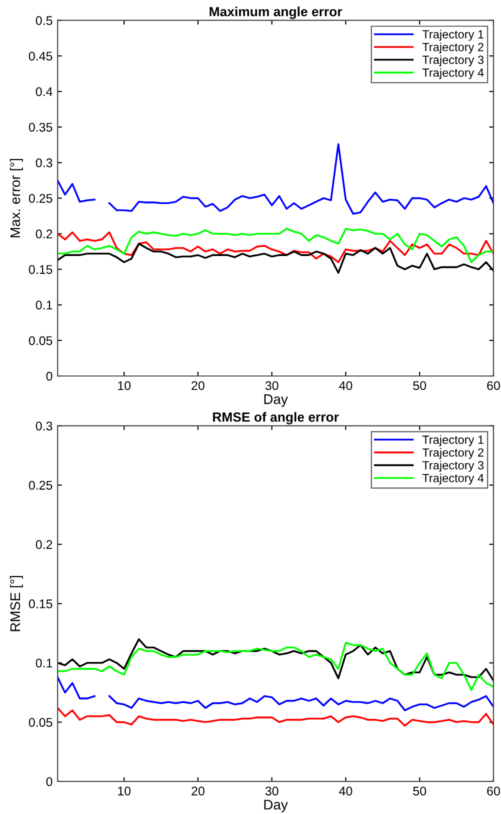 Image resolution: width=501 pixels, height=814 pixels. What do you see at coordinates (276, 12) in the screenshot?
I see `chart-title: Maximum angle error` at bounding box center [276, 12].